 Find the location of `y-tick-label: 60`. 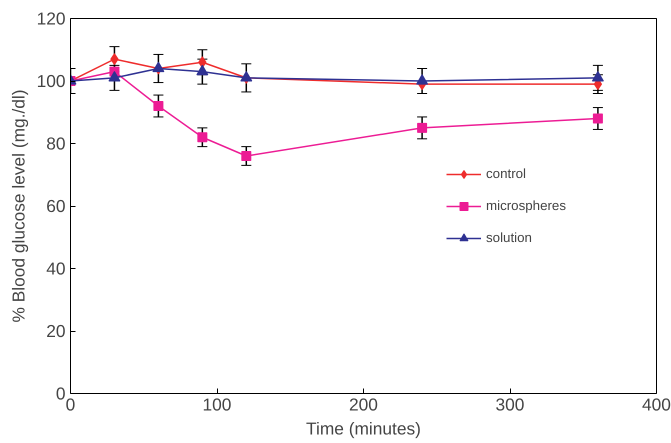

y-tick-label: 60 is located at coordinates (56, 206).